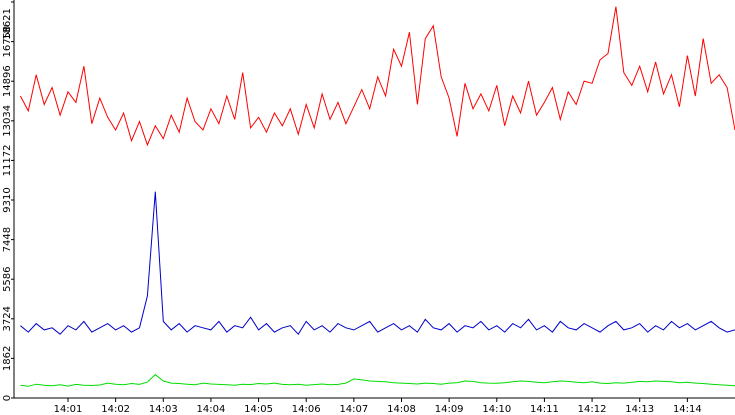 The image size is (735, 415). I want to click on x-tick-label: 14:08, so click(401, 409).